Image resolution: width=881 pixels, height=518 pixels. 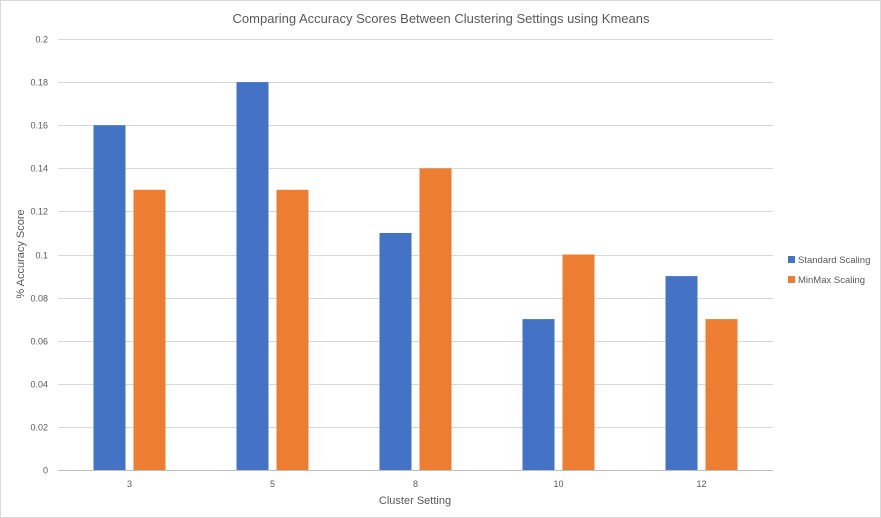 I want to click on y-axis-title: % Accuracy Score, so click(x=21, y=253).